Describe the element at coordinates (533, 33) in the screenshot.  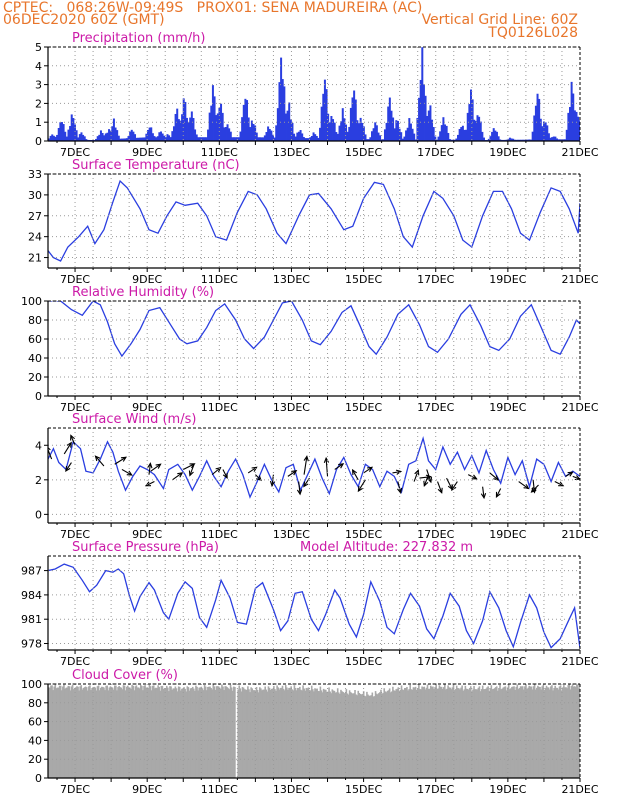
I see `model-code: TQ0126L028` at that location.